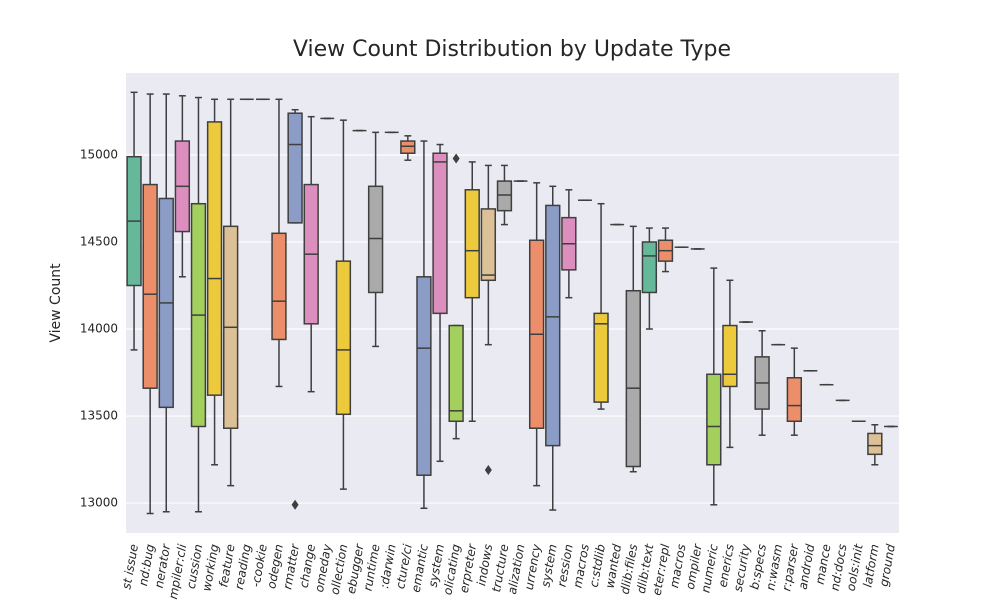 The height and width of the screenshot is (600, 1000). Describe the element at coordinates (99, 416) in the screenshot. I see `y-tick-label: 13500` at that location.